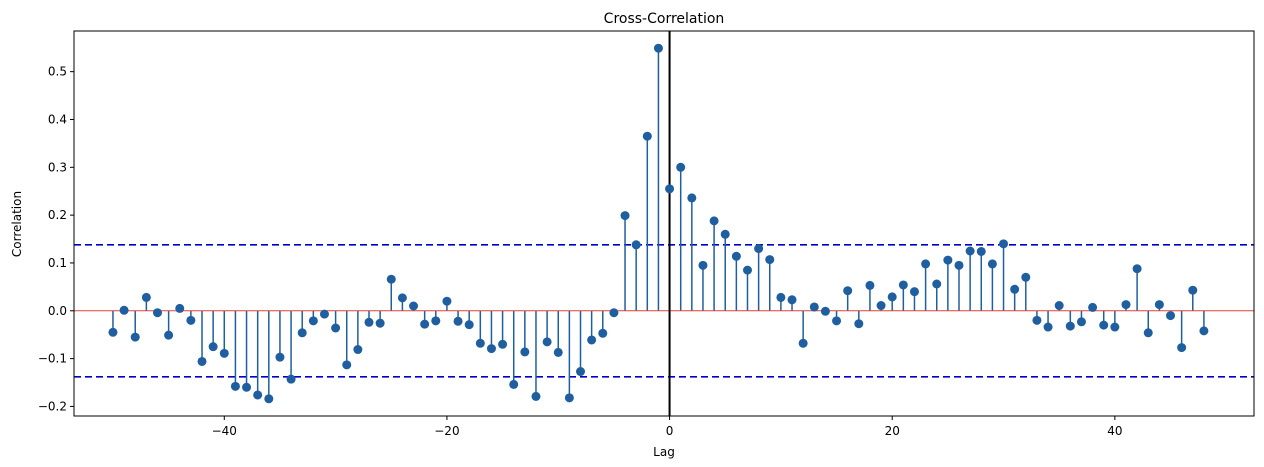 The width and height of the screenshot is (1264, 467). What do you see at coordinates (52, 359) in the screenshot?
I see `y-tick-label: −0.1` at bounding box center [52, 359].